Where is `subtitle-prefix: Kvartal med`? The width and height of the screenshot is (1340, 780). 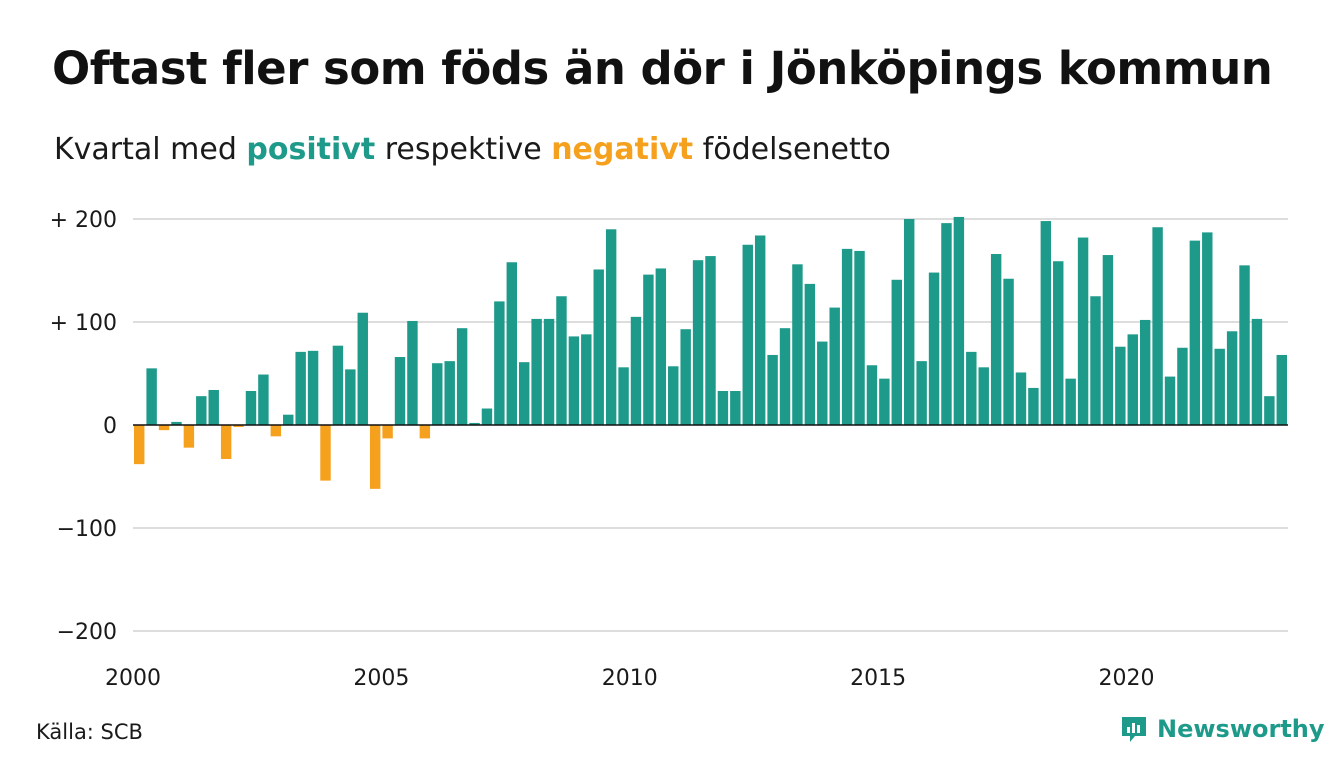 subtitle-prefix: Kvartal med is located at coordinates (150, 149).